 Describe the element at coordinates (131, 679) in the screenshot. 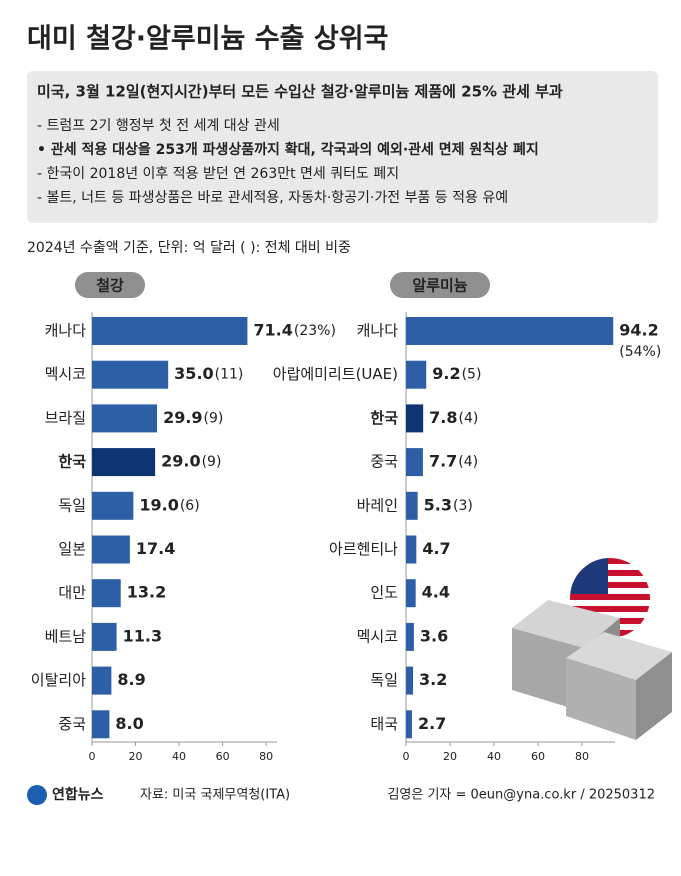

I see `value-label: 8.9` at that location.